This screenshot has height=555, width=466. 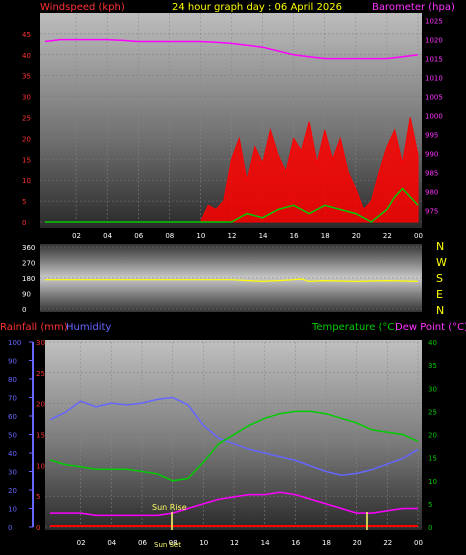 I want to click on humidity-tick-label: 0, so click(x=10, y=528).